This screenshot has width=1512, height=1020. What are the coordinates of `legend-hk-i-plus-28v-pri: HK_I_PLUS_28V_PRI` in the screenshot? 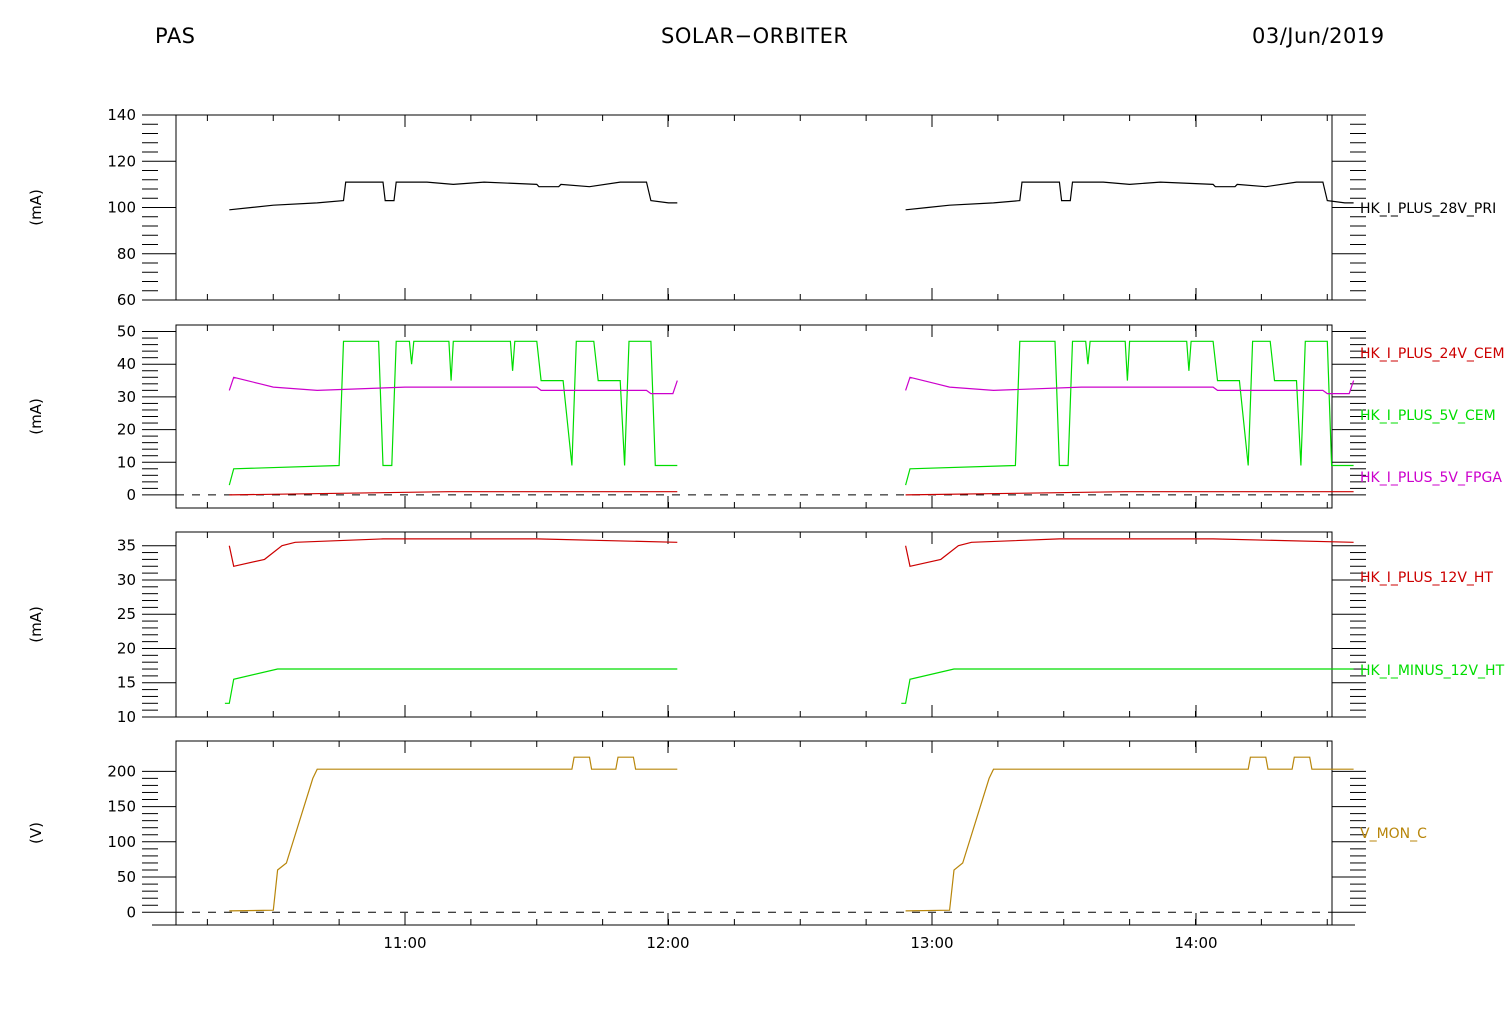 It's located at (1428, 209).